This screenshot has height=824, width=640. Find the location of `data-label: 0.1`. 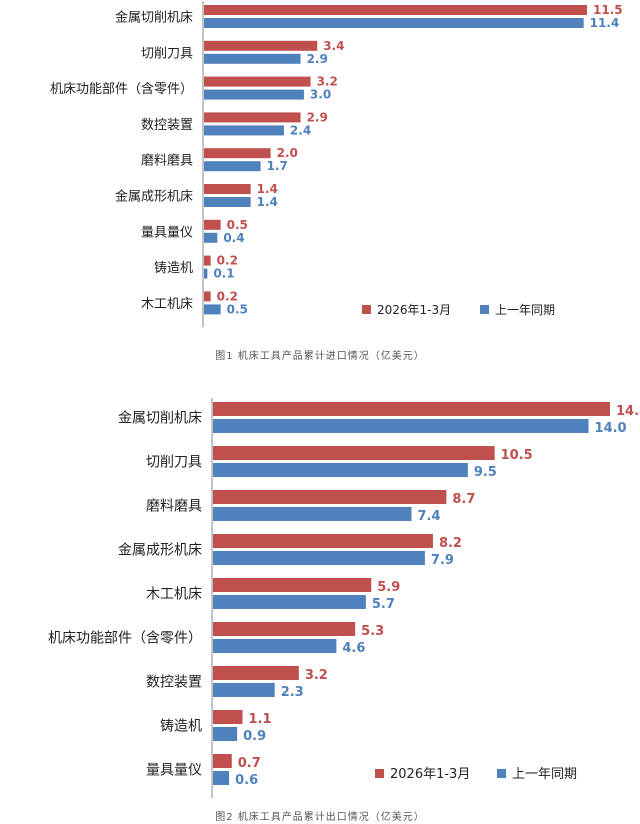

data-label: 0.1 is located at coordinates (223, 274).